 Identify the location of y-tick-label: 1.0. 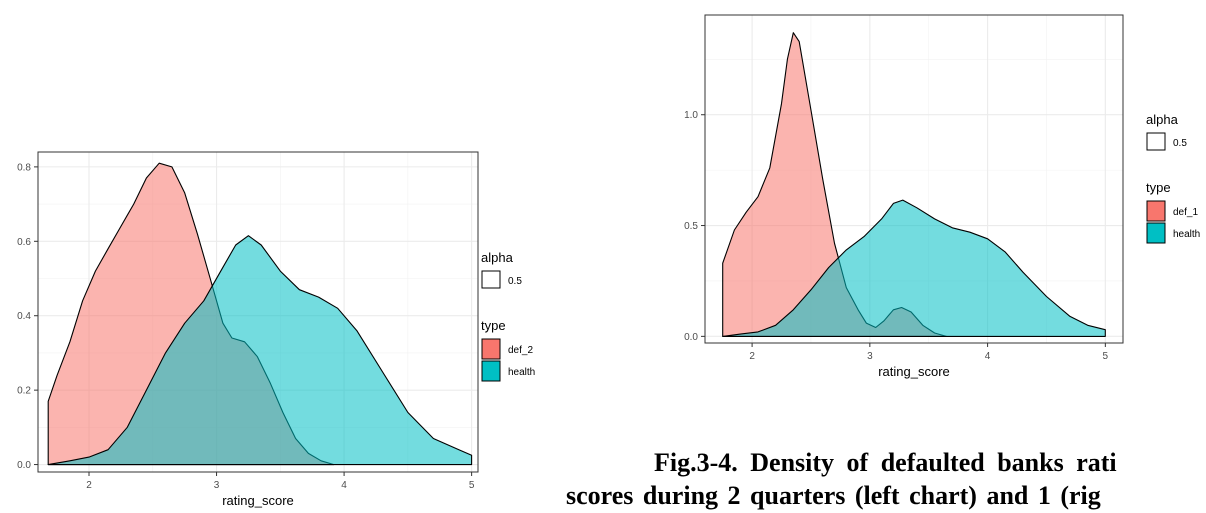
(691, 115).